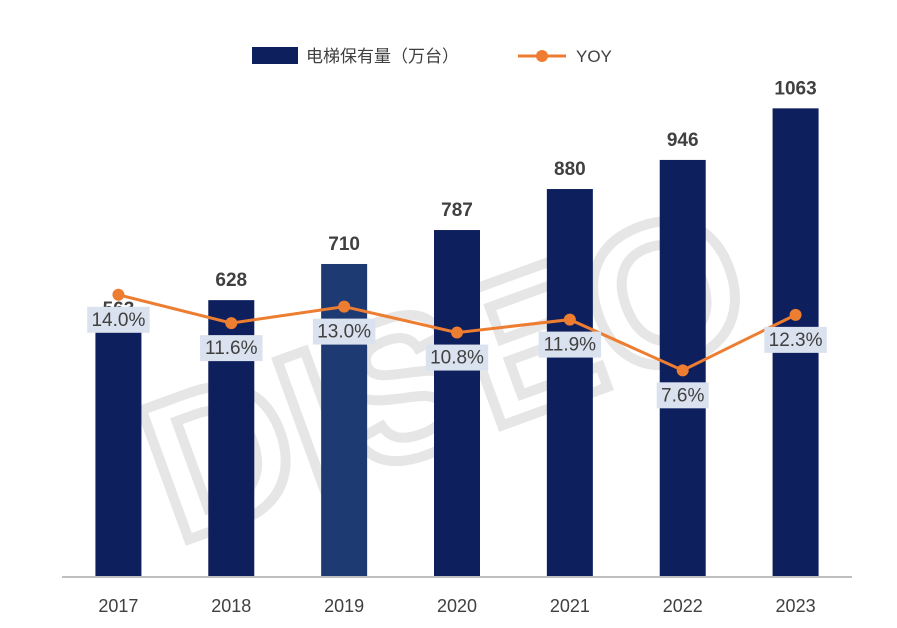  Describe the element at coordinates (683, 140) in the screenshot. I see `bar-value-label-2022: 946` at that location.